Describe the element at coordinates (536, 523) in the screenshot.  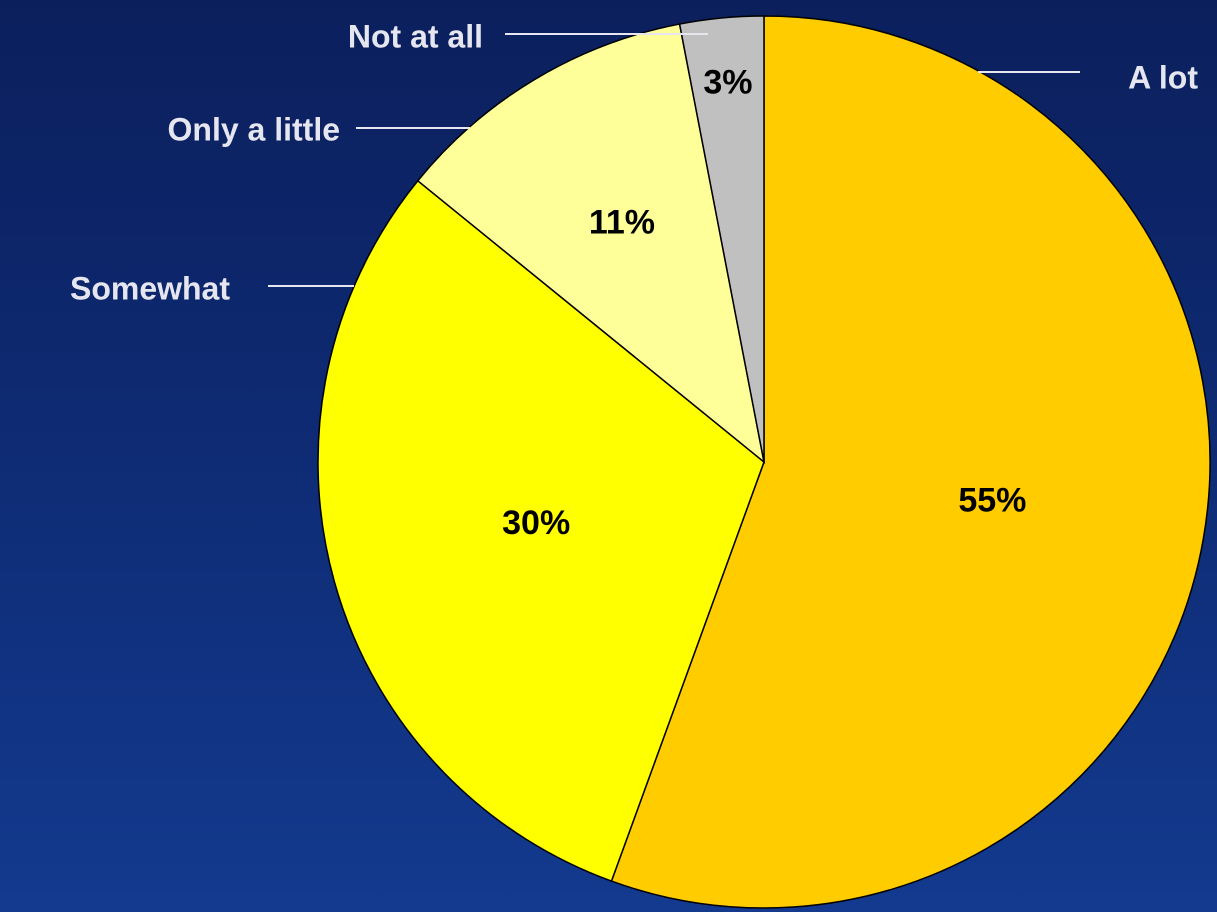
I see `value-label-somewhat: 30%` at that location.